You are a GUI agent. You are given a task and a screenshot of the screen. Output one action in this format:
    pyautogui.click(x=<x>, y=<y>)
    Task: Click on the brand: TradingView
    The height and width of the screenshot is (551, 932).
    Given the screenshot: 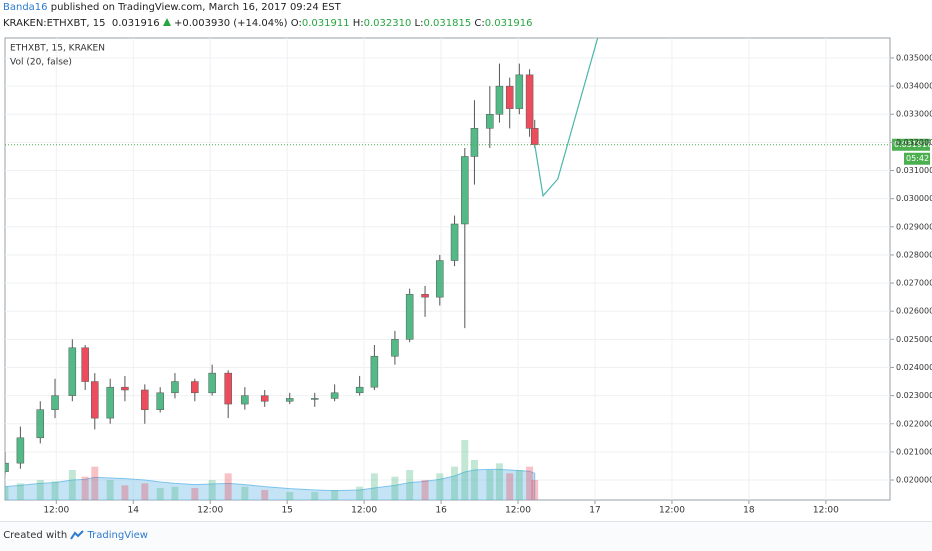 What is the action you would take?
    pyautogui.click(x=117, y=535)
    